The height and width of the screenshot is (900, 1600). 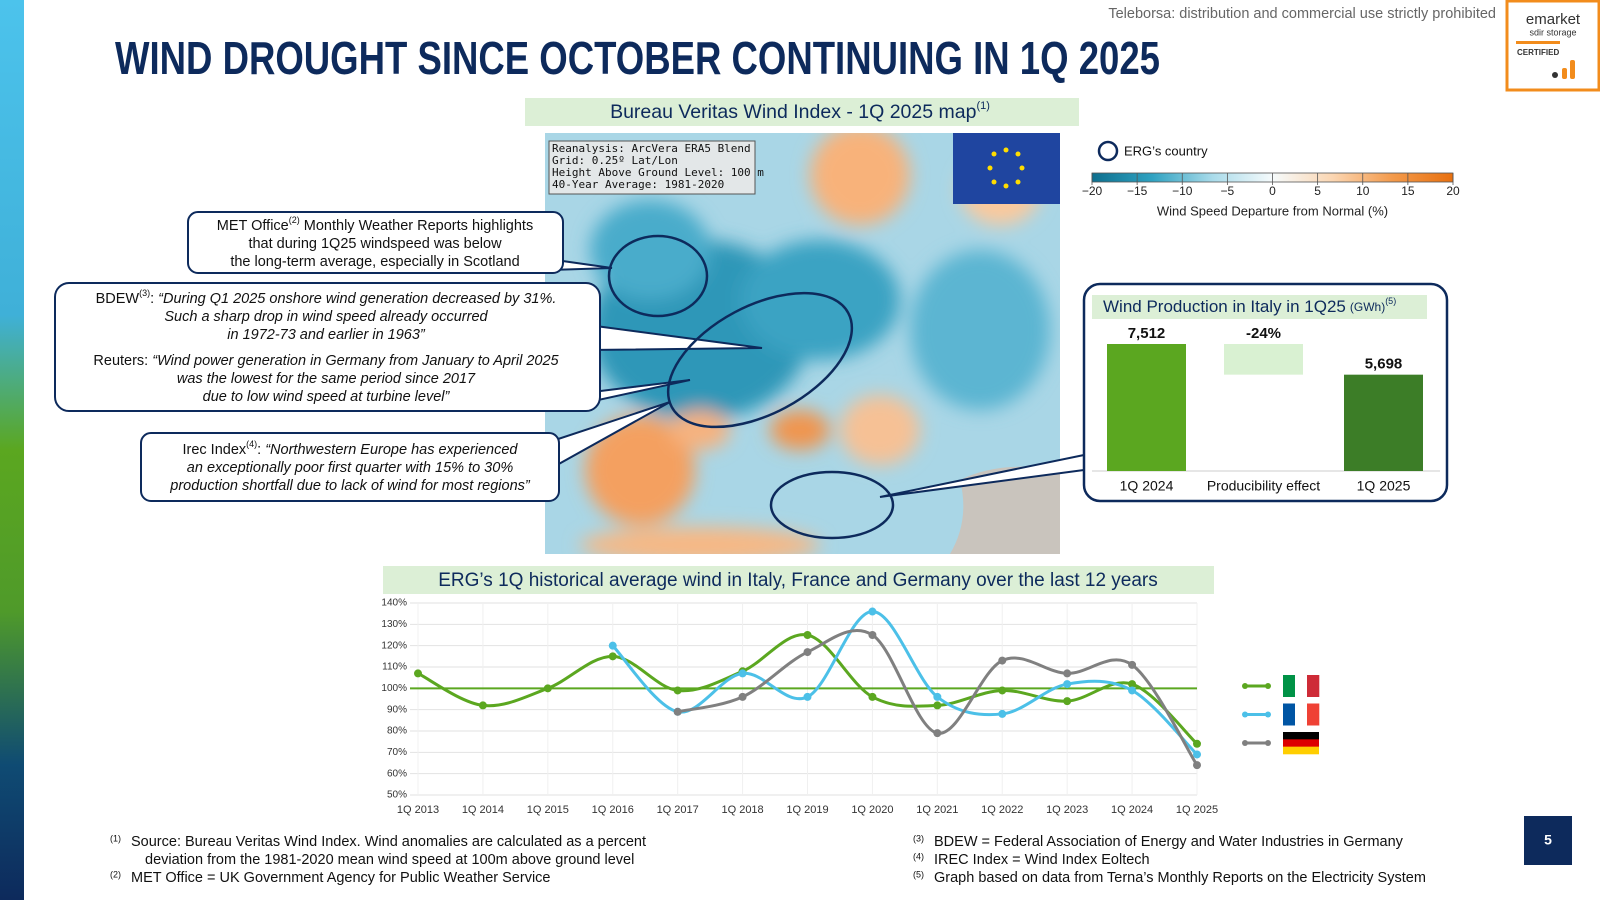 I want to click on callout-lead: Irec Index, so click(x=214, y=450).